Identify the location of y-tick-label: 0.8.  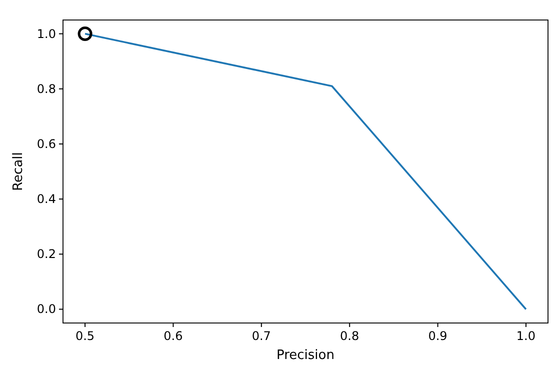
(46, 89).